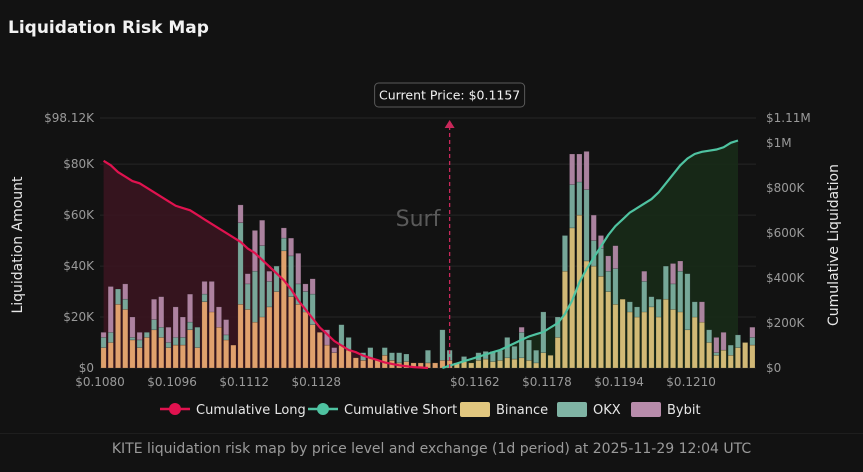 This screenshot has width=863, height=472. I want to click on y2-tick-label: $0, so click(773, 368).